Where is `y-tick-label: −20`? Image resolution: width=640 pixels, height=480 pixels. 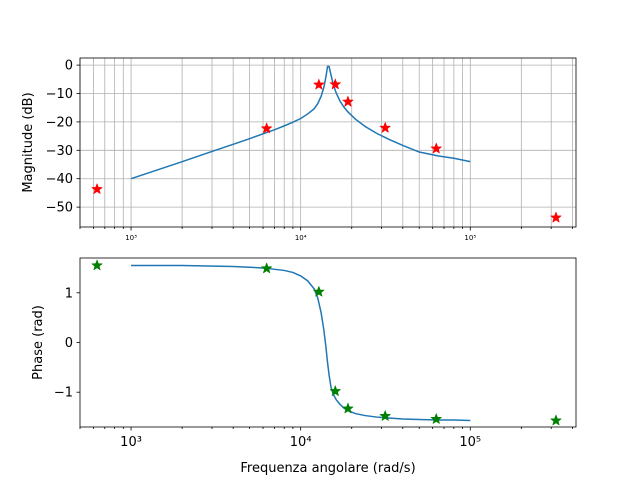
y-tick-label: −20 is located at coordinates (59, 122).